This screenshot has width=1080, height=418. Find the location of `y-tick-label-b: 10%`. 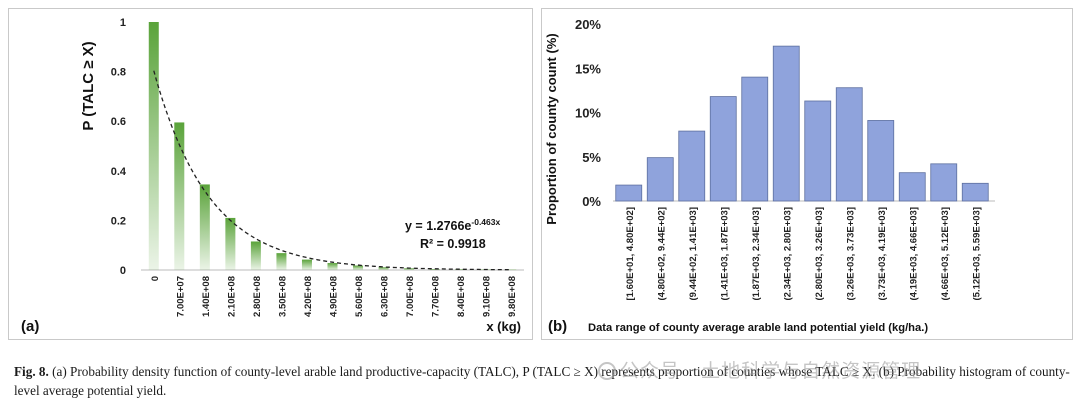

y-tick-label-b: 10% is located at coordinates (588, 113).